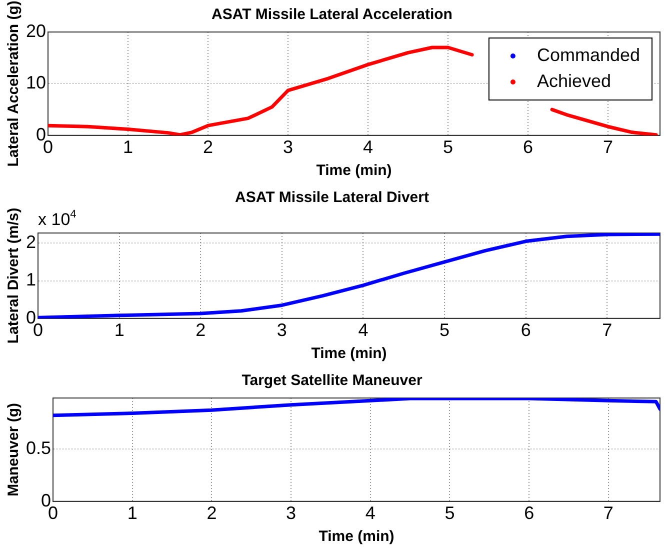 The height and width of the screenshot is (550, 670). Describe the element at coordinates (332, 197) in the screenshot. I see `chart-title: ASAT Missile Lateral Divert` at that location.